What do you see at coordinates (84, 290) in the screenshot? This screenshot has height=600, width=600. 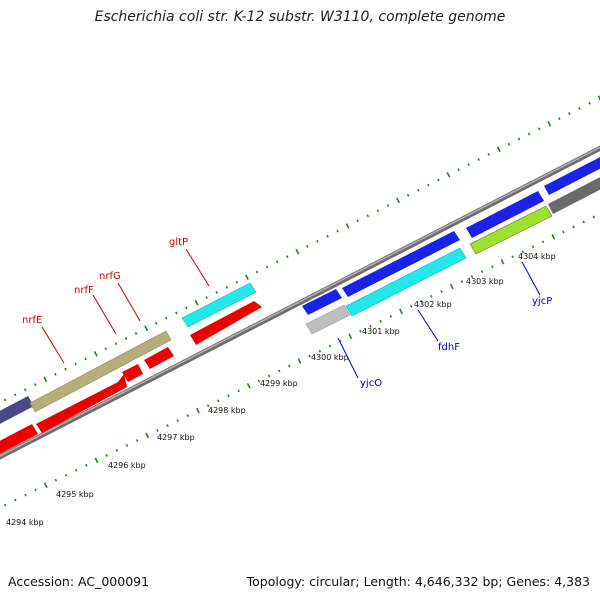 I see `gene-label-nrfF: nrfF` at bounding box center [84, 290].